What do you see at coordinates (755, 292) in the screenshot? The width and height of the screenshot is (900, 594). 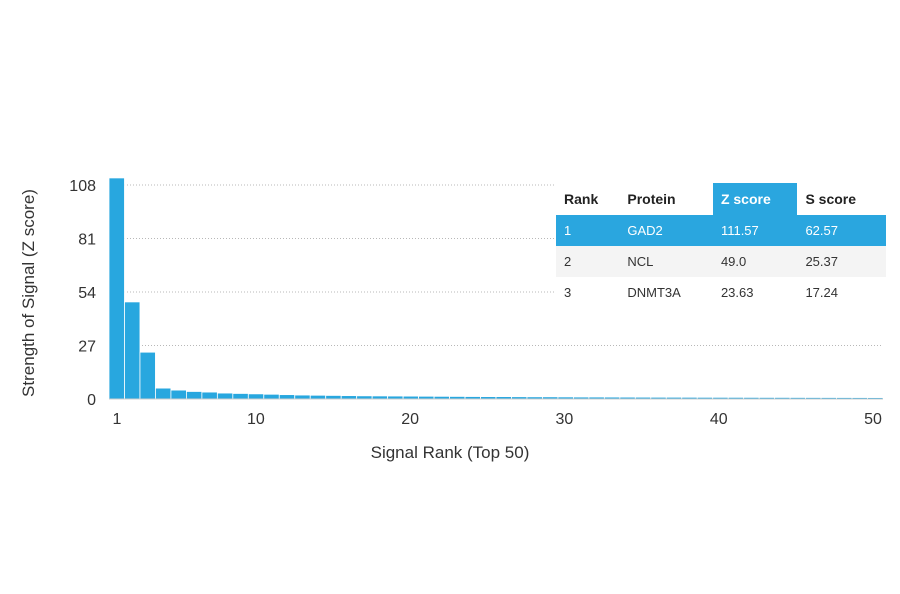 I see `cell-z-score: 23.63` at bounding box center [755, 292].